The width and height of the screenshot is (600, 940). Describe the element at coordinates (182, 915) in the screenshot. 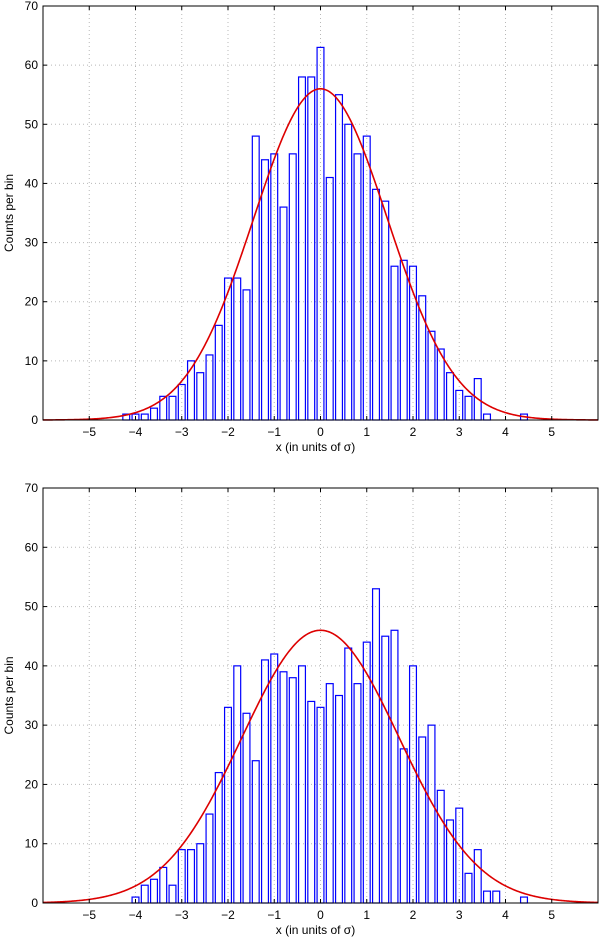

I see `x-tick-label: −3` at that location.